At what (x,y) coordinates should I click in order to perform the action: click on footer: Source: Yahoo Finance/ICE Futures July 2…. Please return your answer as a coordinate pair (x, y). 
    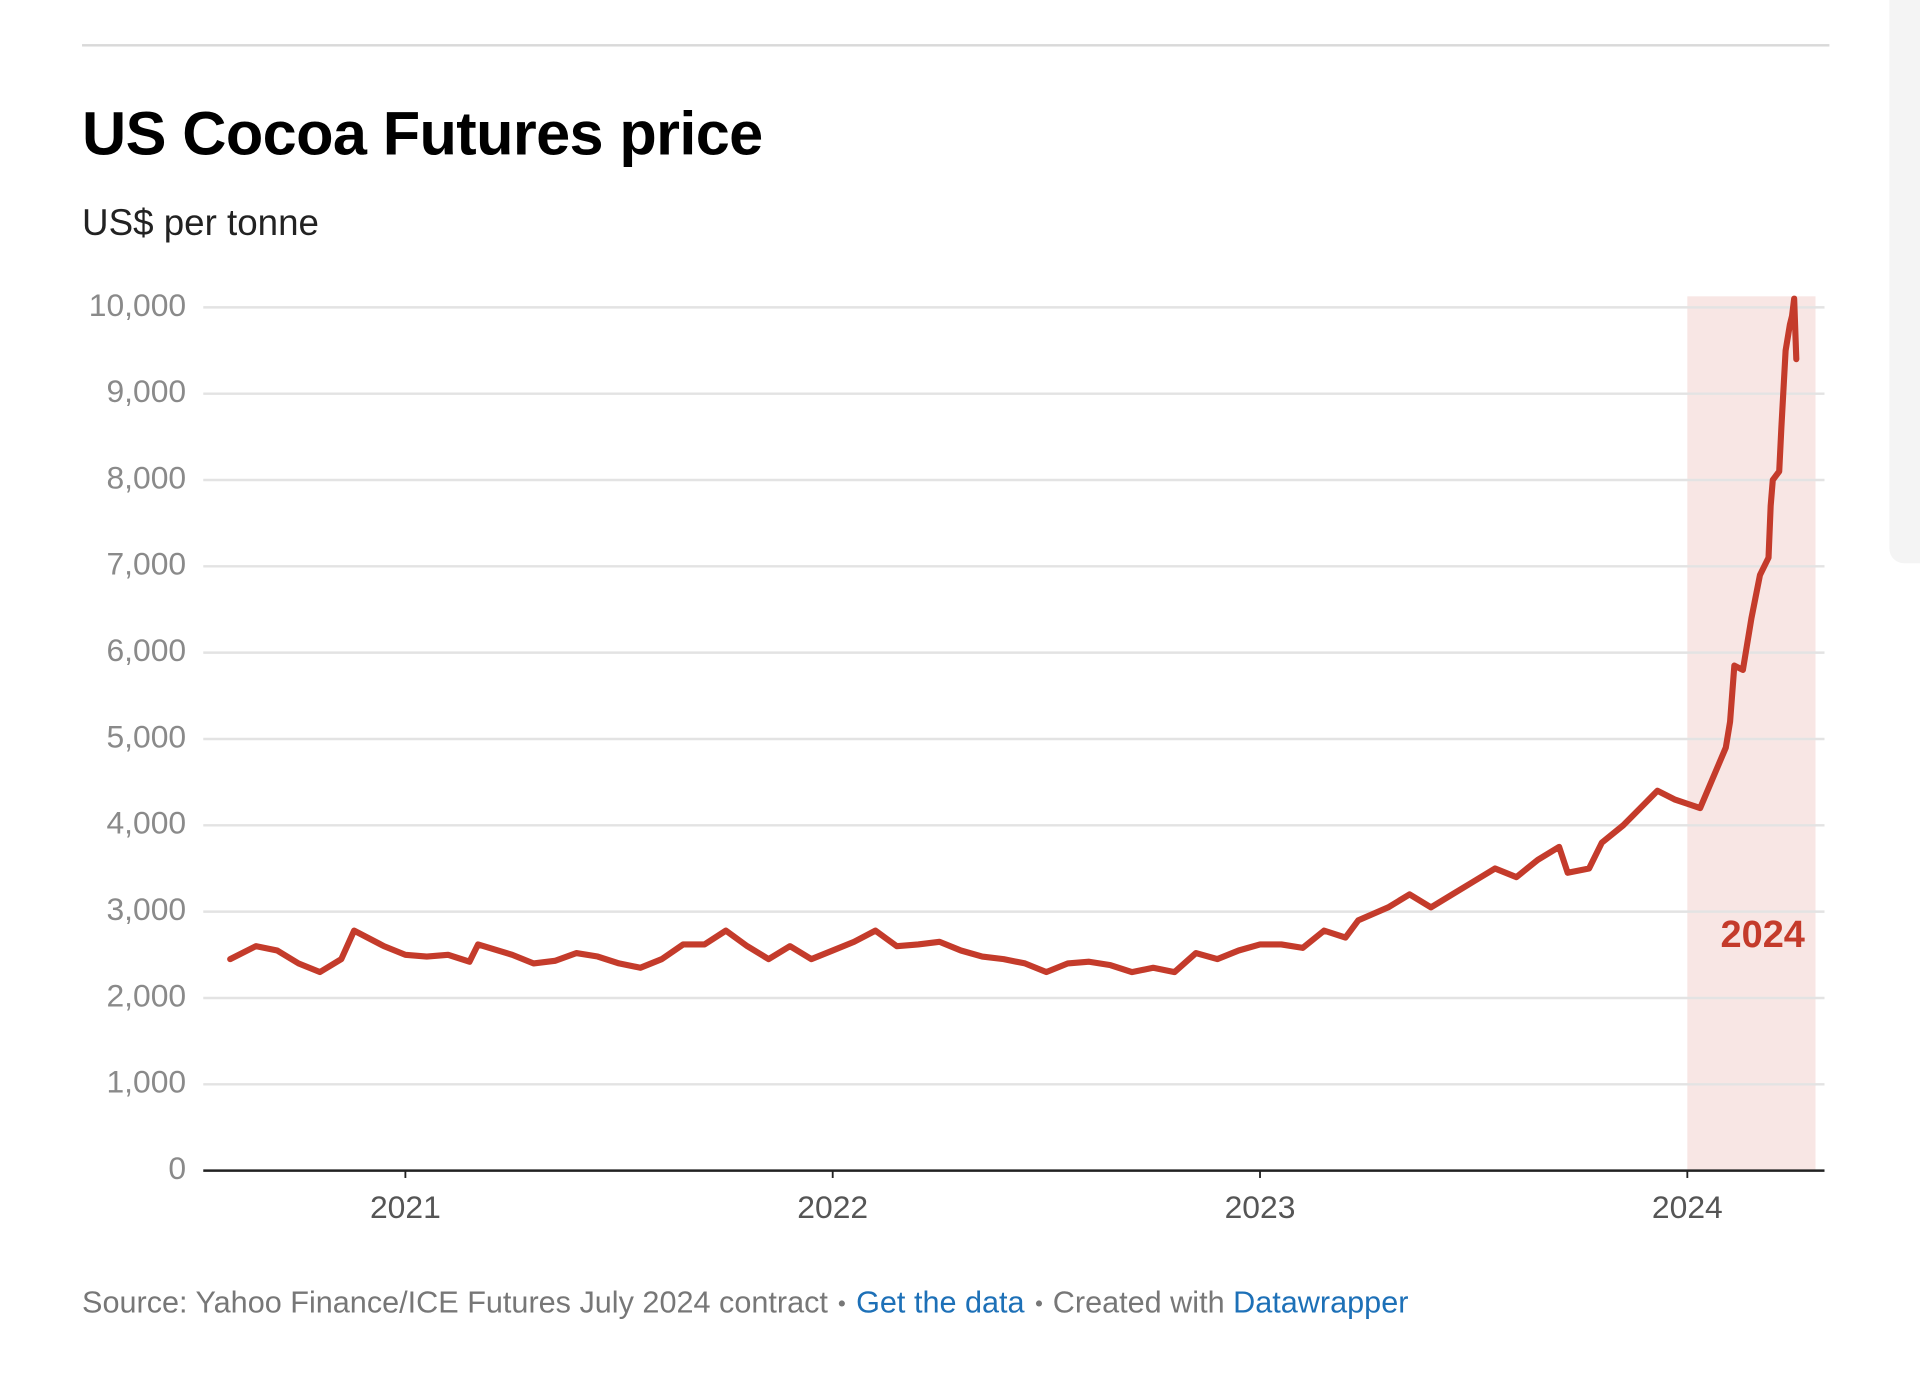
    Looking at the image, I should click on (745, 1304).